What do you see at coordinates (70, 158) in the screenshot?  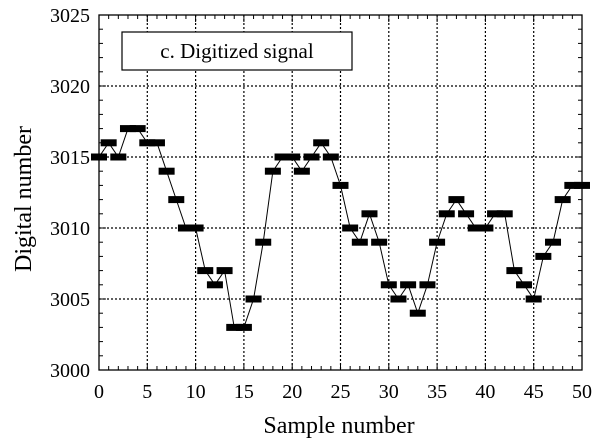 I see `y-tick-label: 3015` at bounding box center [70, 158].